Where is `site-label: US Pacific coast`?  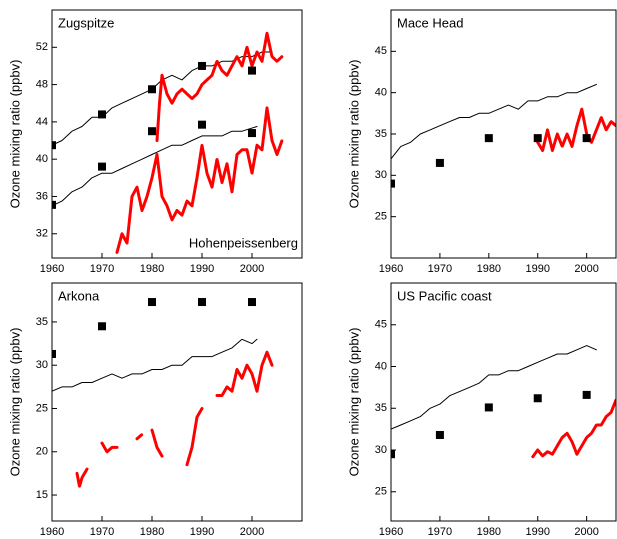
site-label: US Pacific coast is located at coordinates (444, 295).